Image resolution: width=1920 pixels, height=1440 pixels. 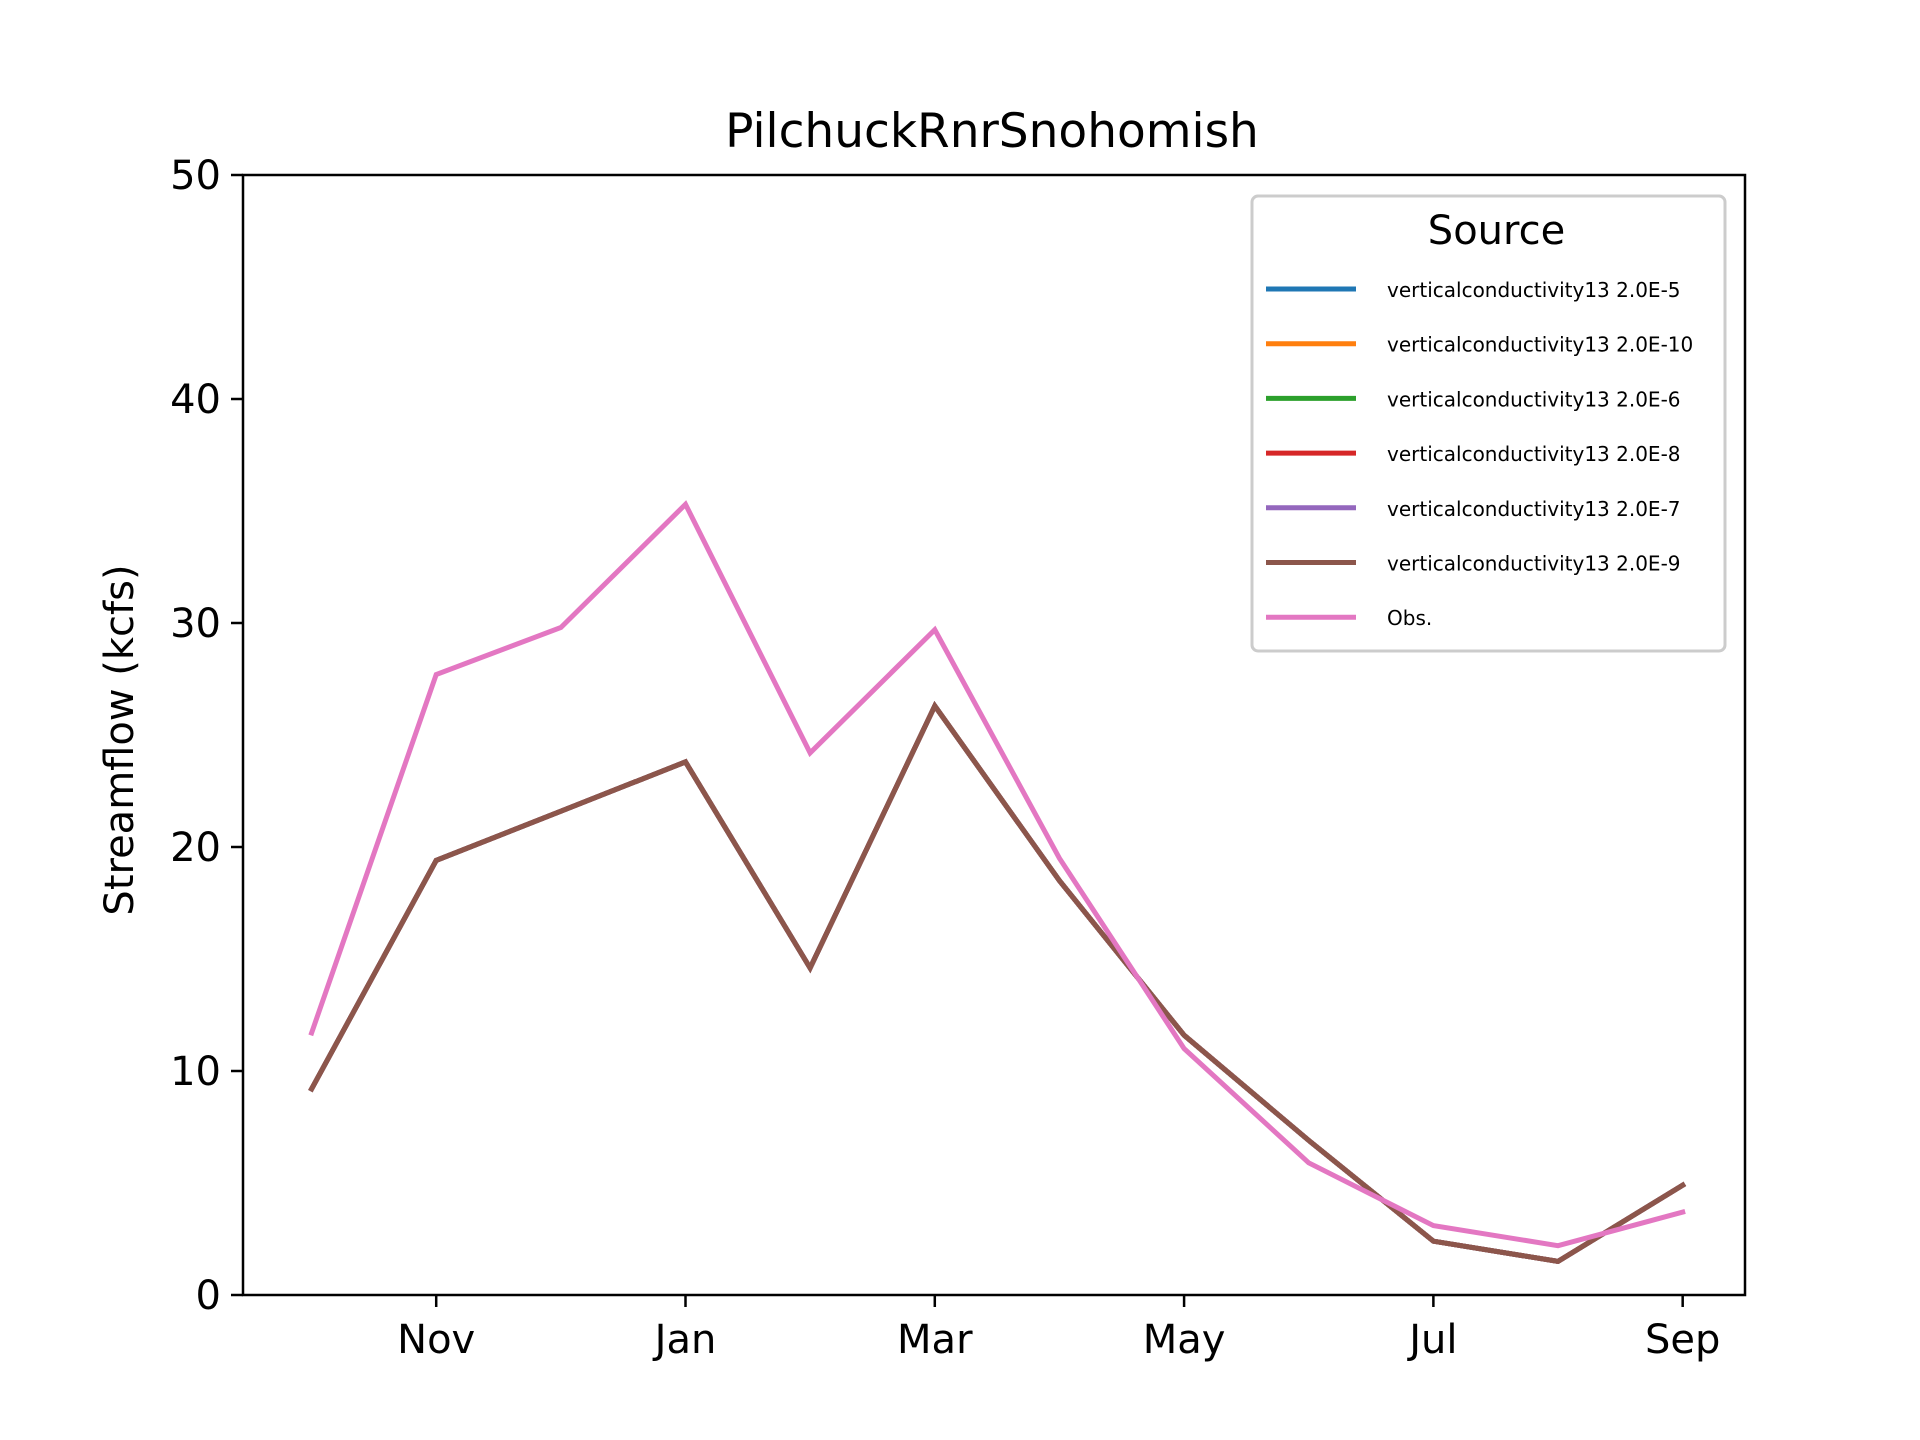 What do you see at coordinates (120, 739) in the screenshot?
I see `y-axis-label: Streamflow (kcfs)` at bounding box center [120, 739].